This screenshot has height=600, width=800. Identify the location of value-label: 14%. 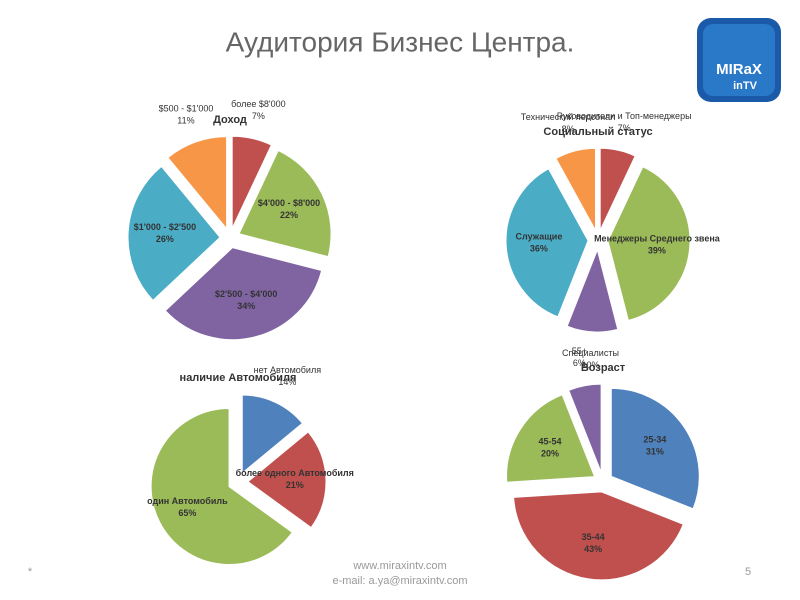
(287, 382).